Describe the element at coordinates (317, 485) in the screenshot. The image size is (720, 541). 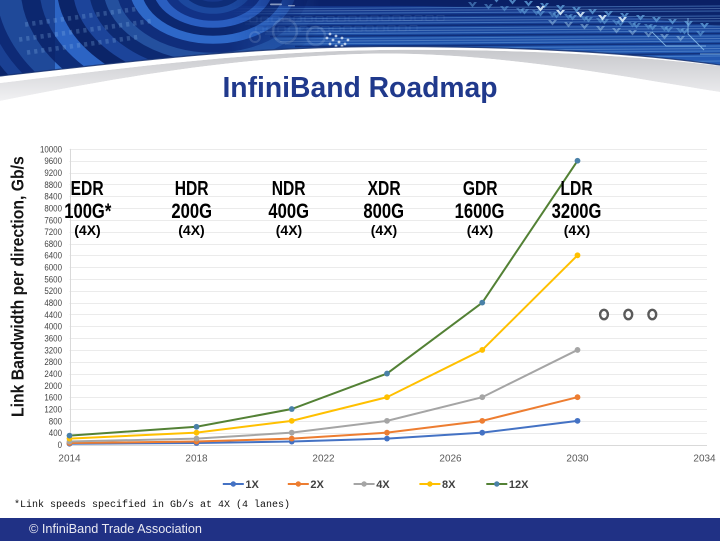
I see `svg-text: 2X` at that location.